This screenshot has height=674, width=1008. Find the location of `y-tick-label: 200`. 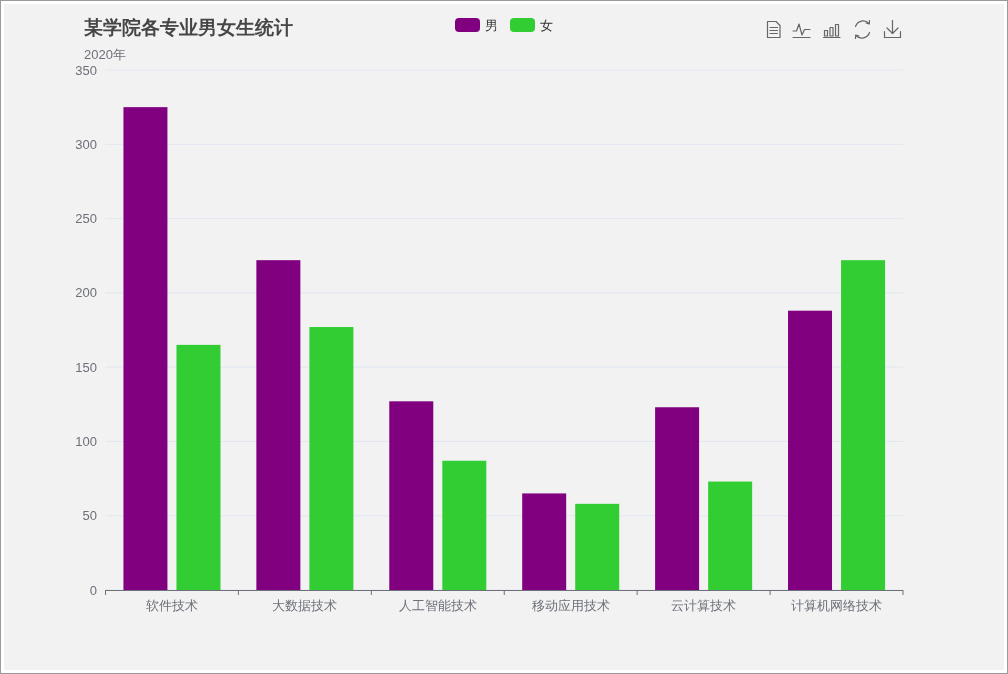

y-tick-label: 200 is located at coordinates (86, 293).